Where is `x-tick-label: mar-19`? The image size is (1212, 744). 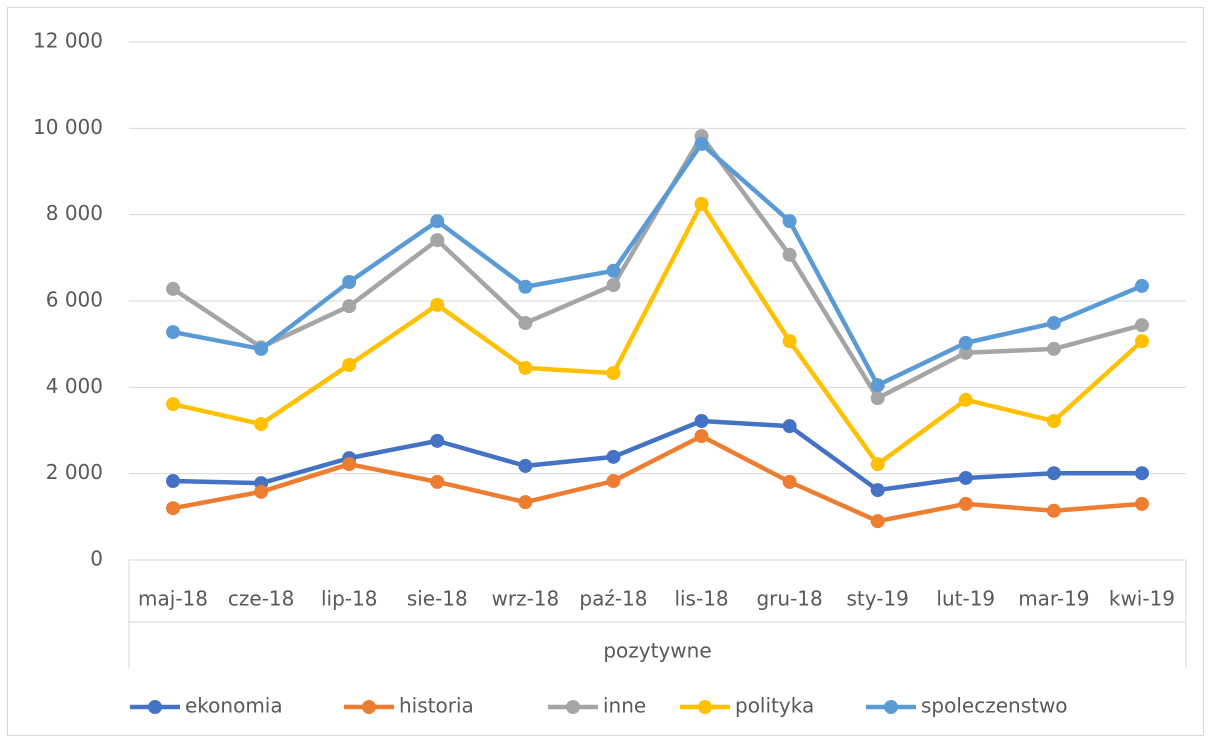
x-tick-label: mar-19 is located at coordinates (1053, 599).